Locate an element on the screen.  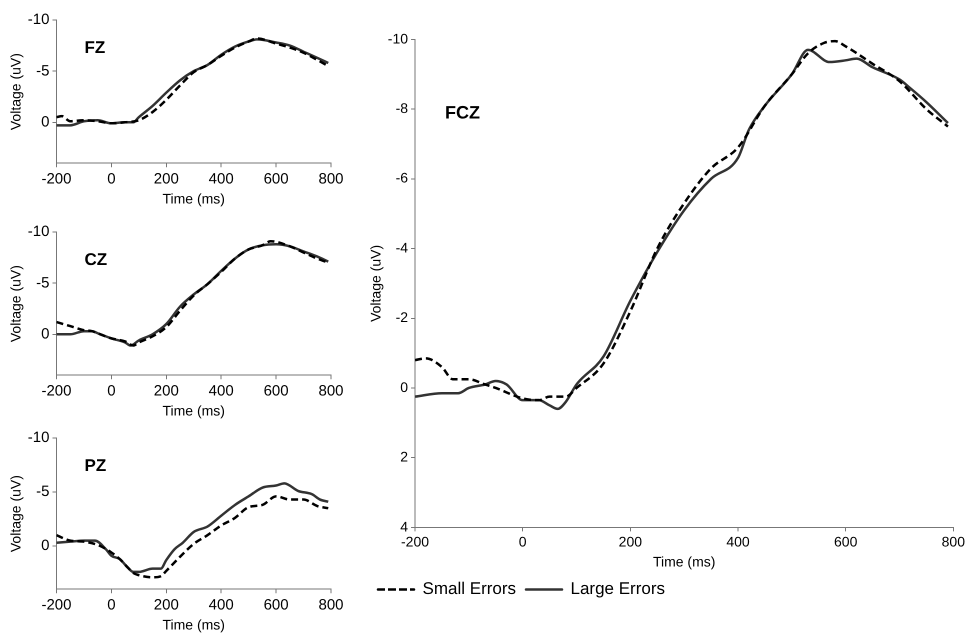
y-tick-label: -6 is located at coordinates (402, 178).